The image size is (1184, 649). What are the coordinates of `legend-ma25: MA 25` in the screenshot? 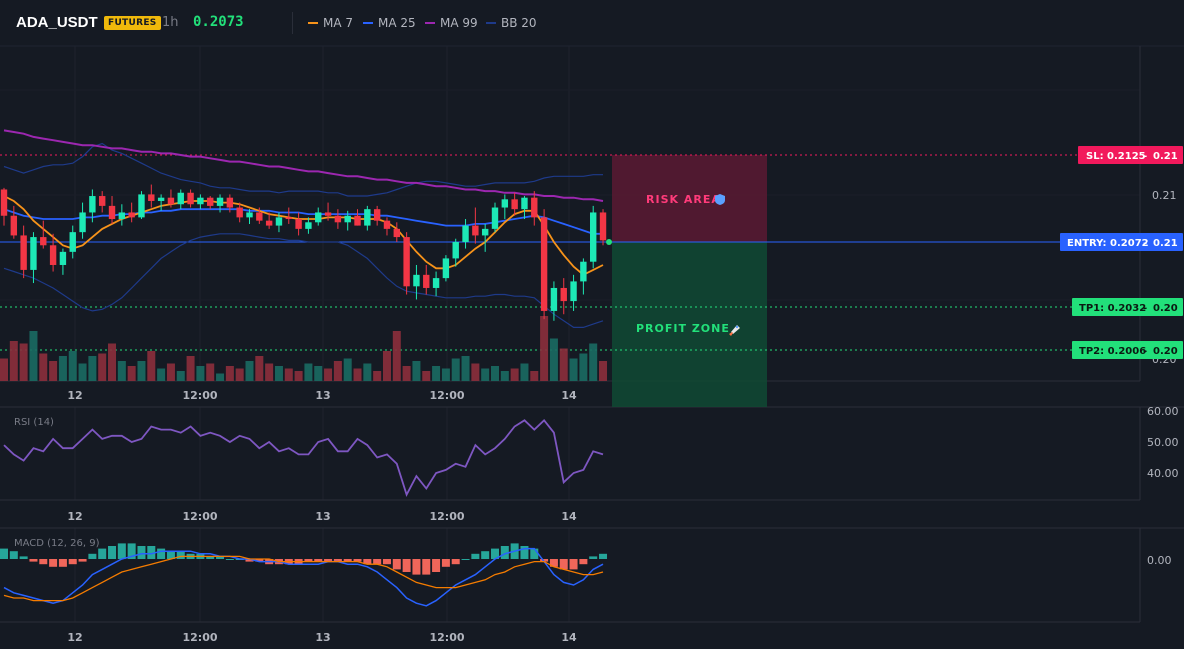 It's located at (389, 23).